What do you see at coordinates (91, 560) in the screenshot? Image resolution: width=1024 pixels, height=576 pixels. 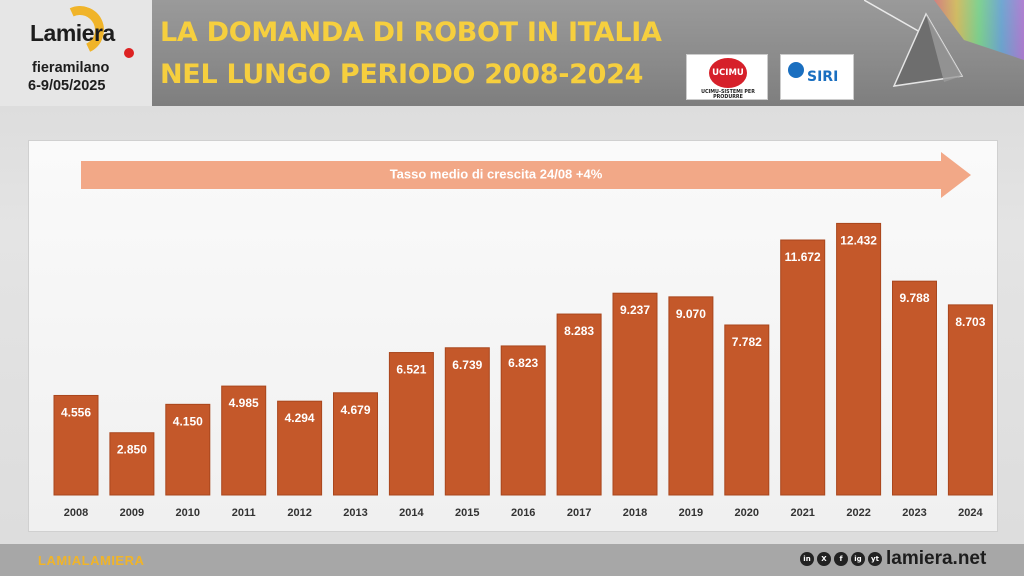 I see `footer-brand: LAMIALAMIERA` at bounding box center [91, 560].